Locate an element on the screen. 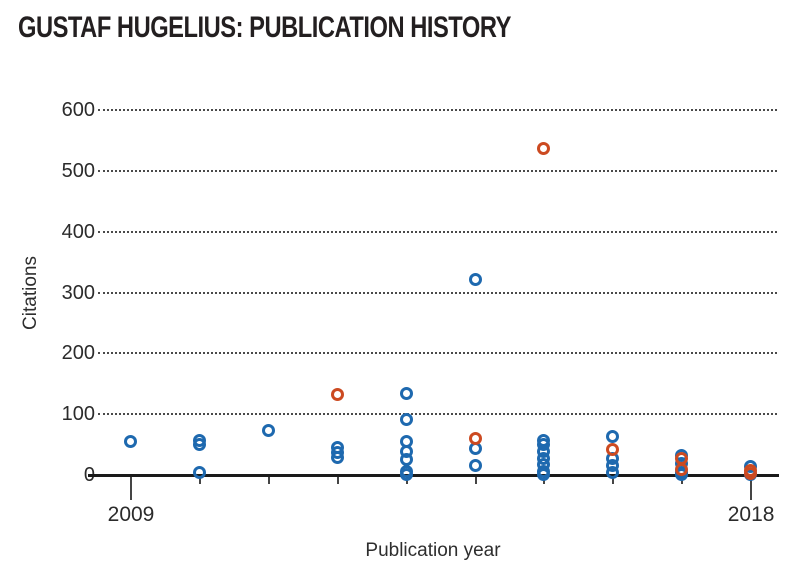  x-tick-2016 is located at coordinates (613, 480).